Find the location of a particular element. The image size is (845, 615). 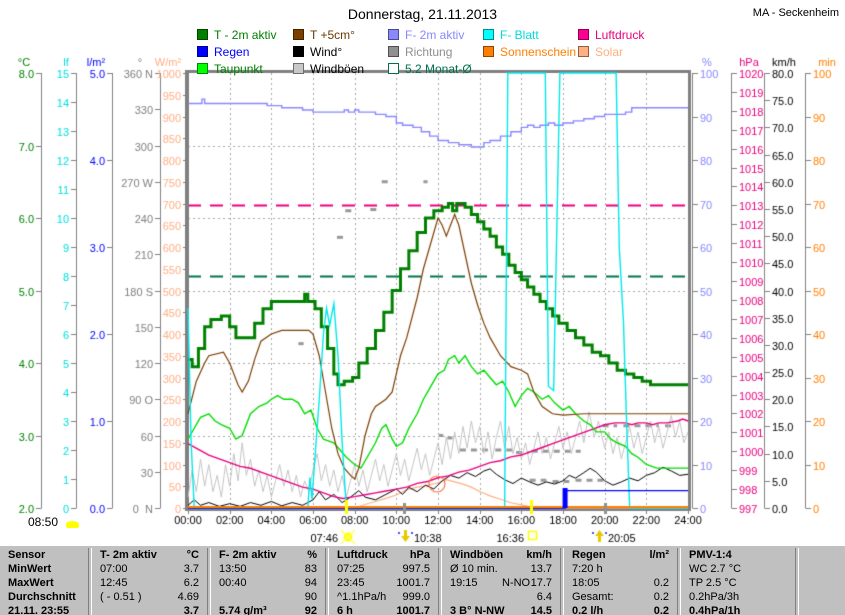

table-cell-text: WC 2.7 °C is located at coordinates (715, 569).